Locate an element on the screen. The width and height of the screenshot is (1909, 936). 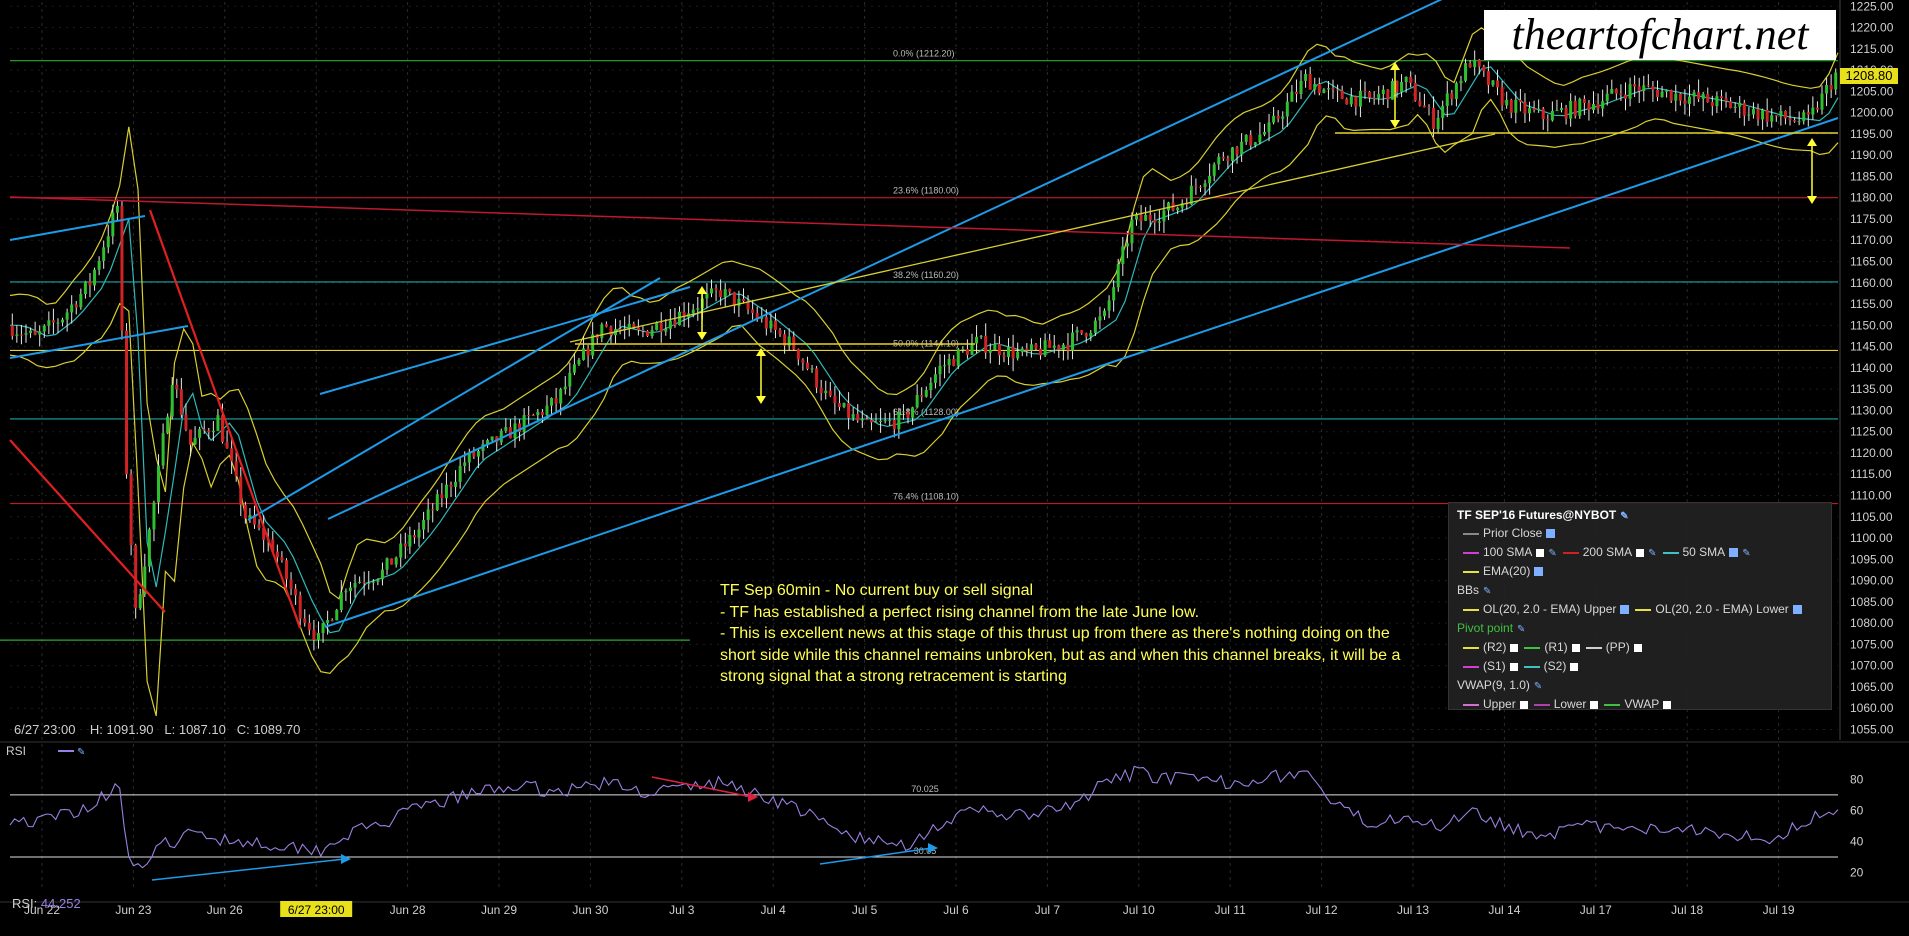
time-tick-label: Jun 26 is located at coordinates (225, 910).